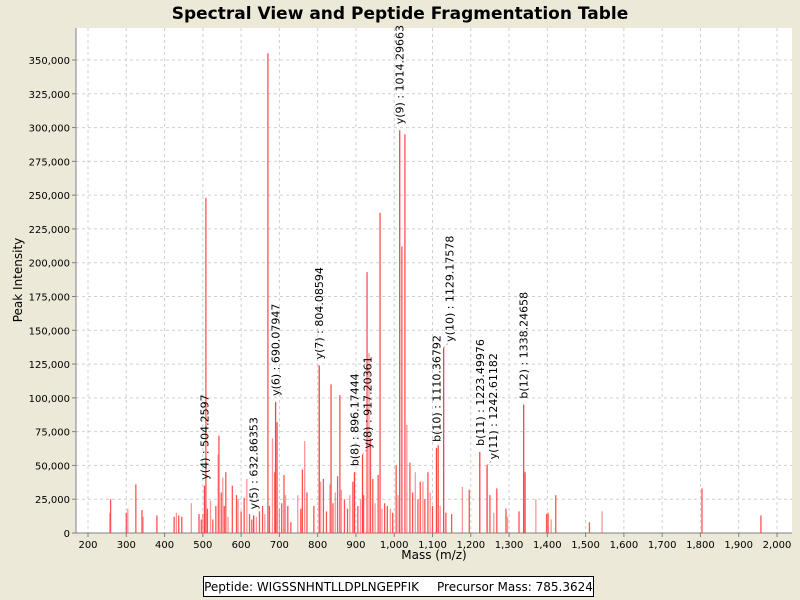  Describe the element at coordinates (624, 545) in the screenshot. I see `x-tick-label: 1,600` at that location.